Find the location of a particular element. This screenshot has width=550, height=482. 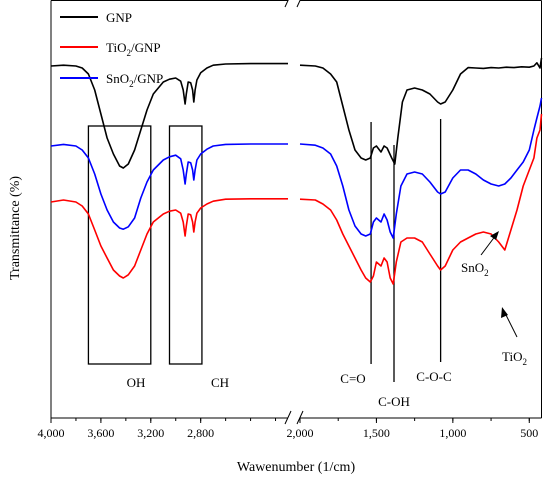

x-tick-label-3: 2,800 is located at coordinates (200, 433).